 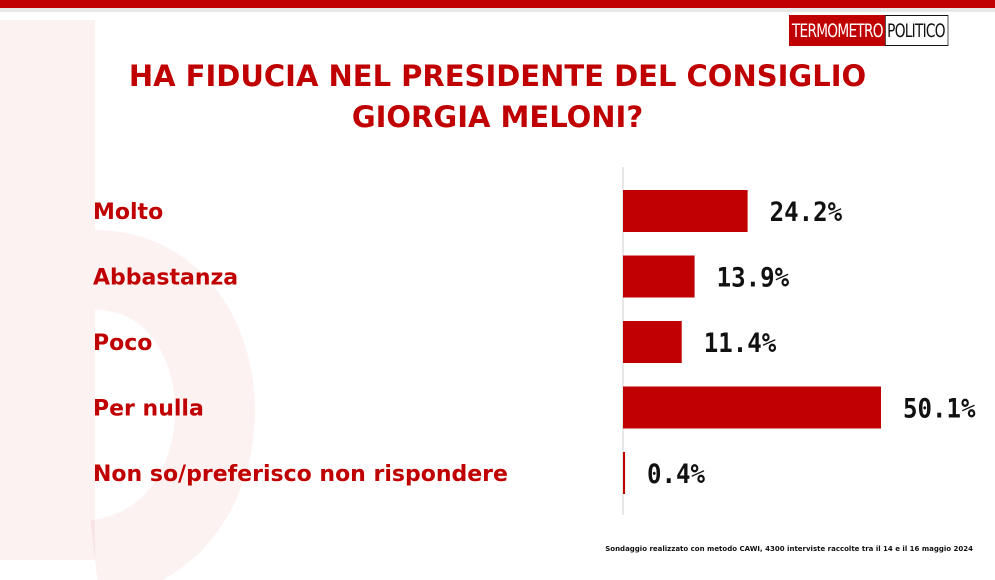 What do you see at coordinates (839, 30) in the screenshot?
I see `logo-part-termometro: TERMOMETRO` at bounding box center [839, 30].